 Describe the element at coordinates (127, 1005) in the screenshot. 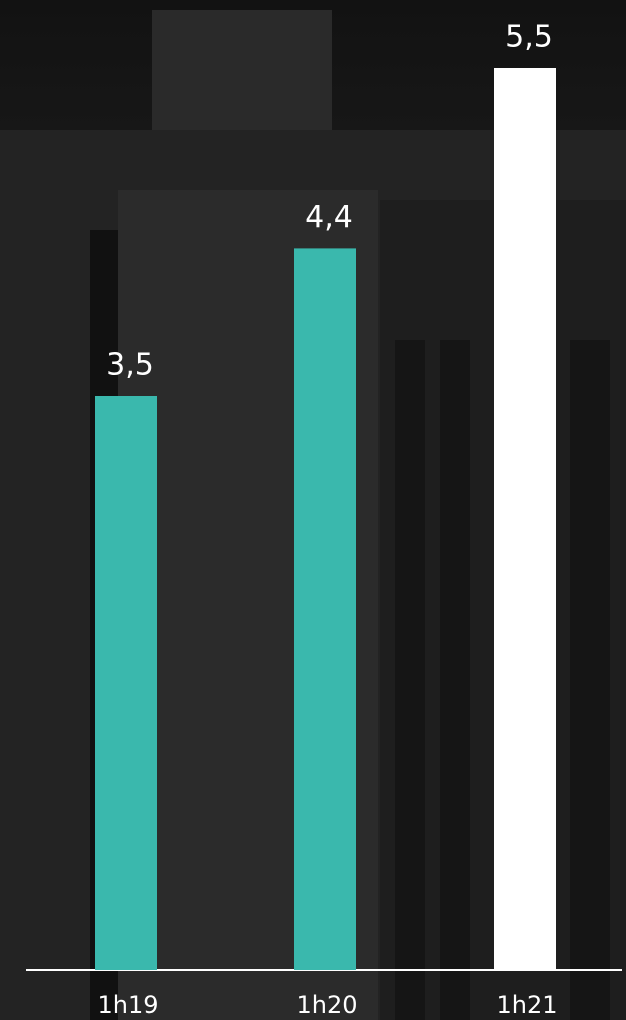

I see `x-tick-label: 1h19` at that location.